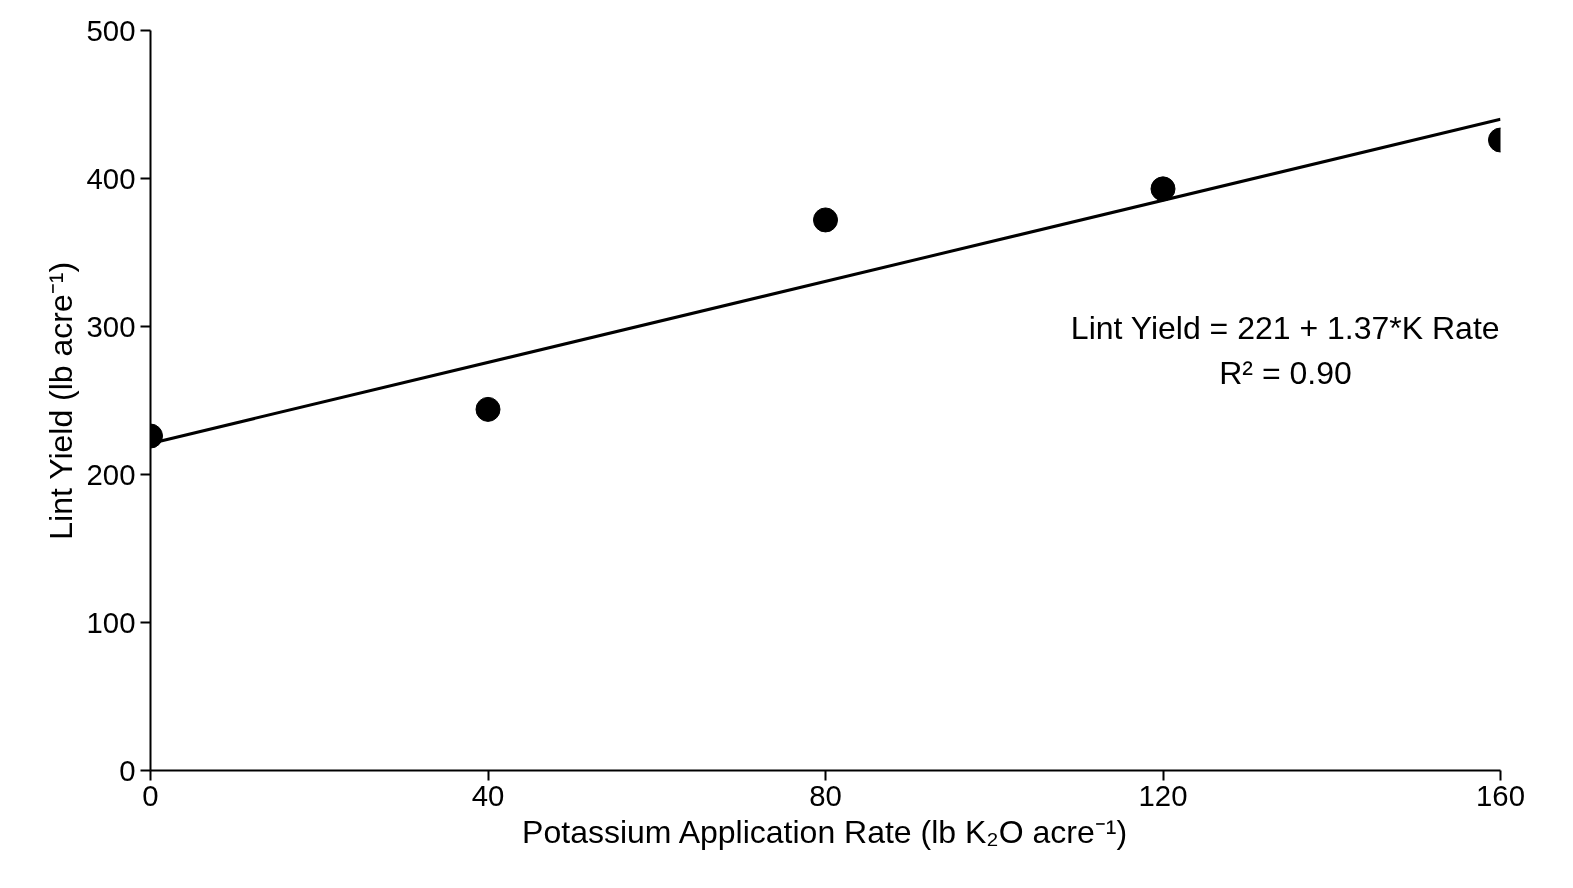 This screenshot has width=1573, height=888. What do you see at coordinates (111, 622) in the screenshot?
I see `y-tick-label: 100` at bounding box center [111, 622].